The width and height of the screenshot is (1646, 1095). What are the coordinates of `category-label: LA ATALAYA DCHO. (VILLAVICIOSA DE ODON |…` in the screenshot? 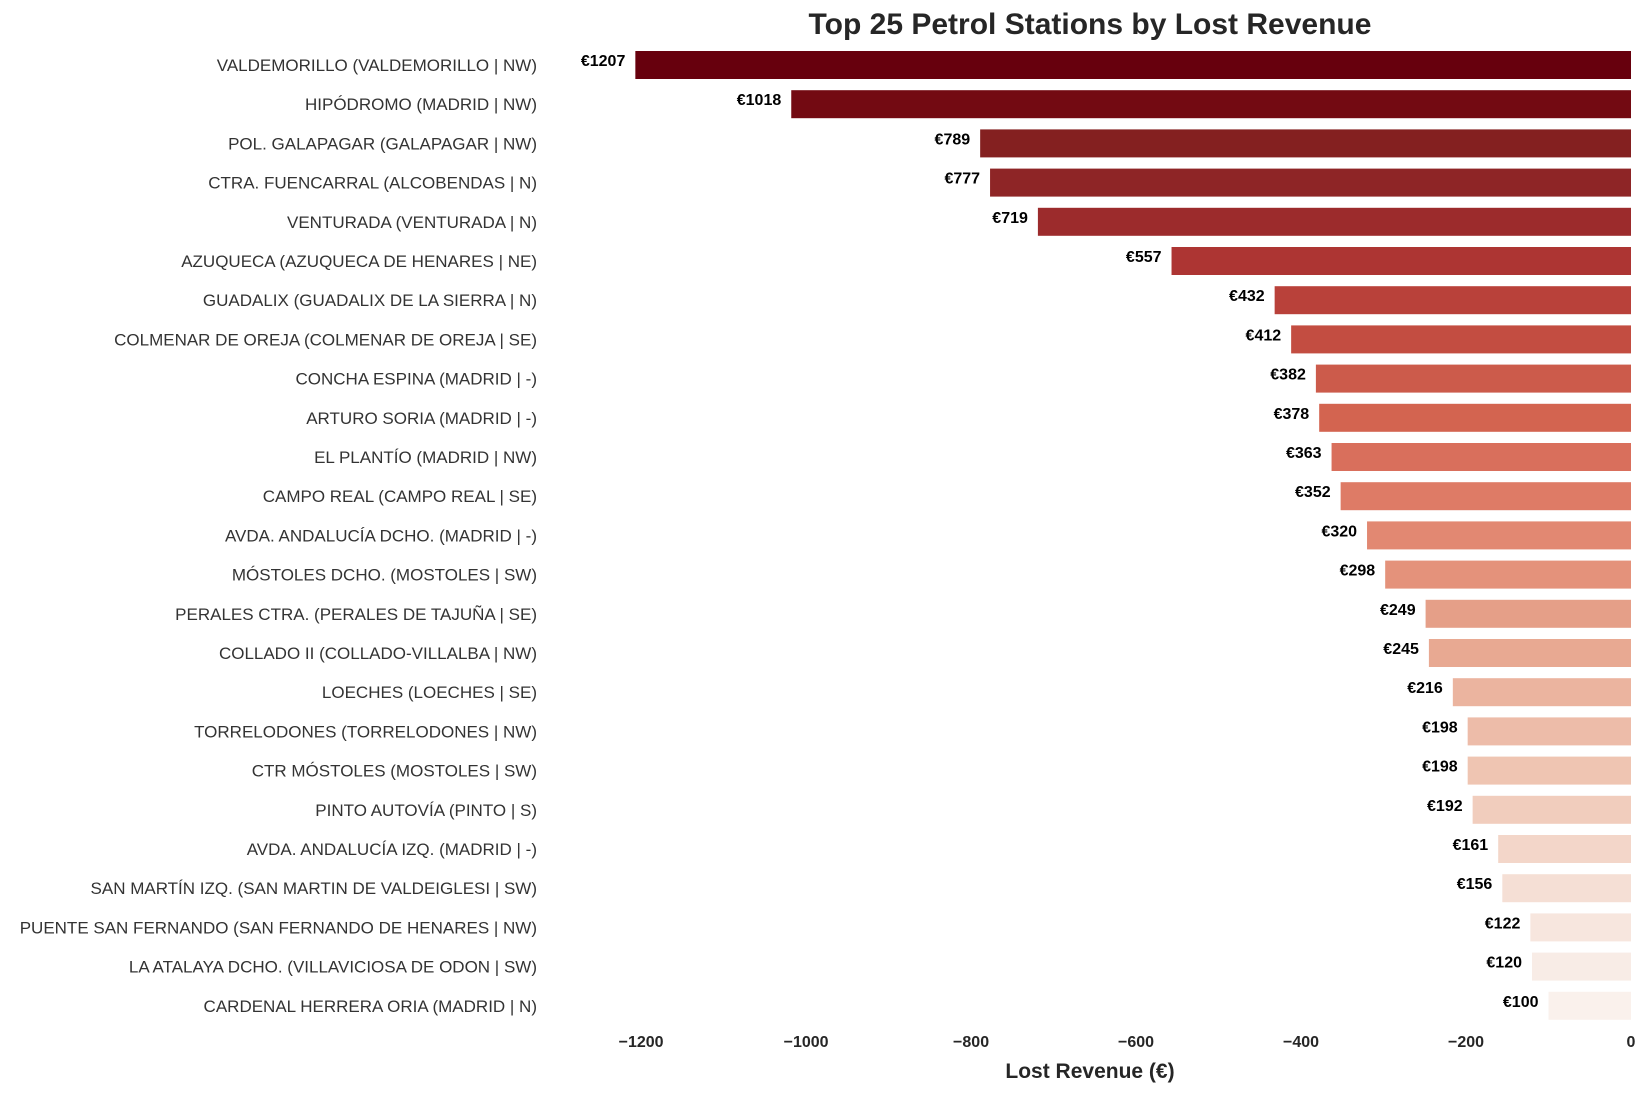 It's located at (333, 967).